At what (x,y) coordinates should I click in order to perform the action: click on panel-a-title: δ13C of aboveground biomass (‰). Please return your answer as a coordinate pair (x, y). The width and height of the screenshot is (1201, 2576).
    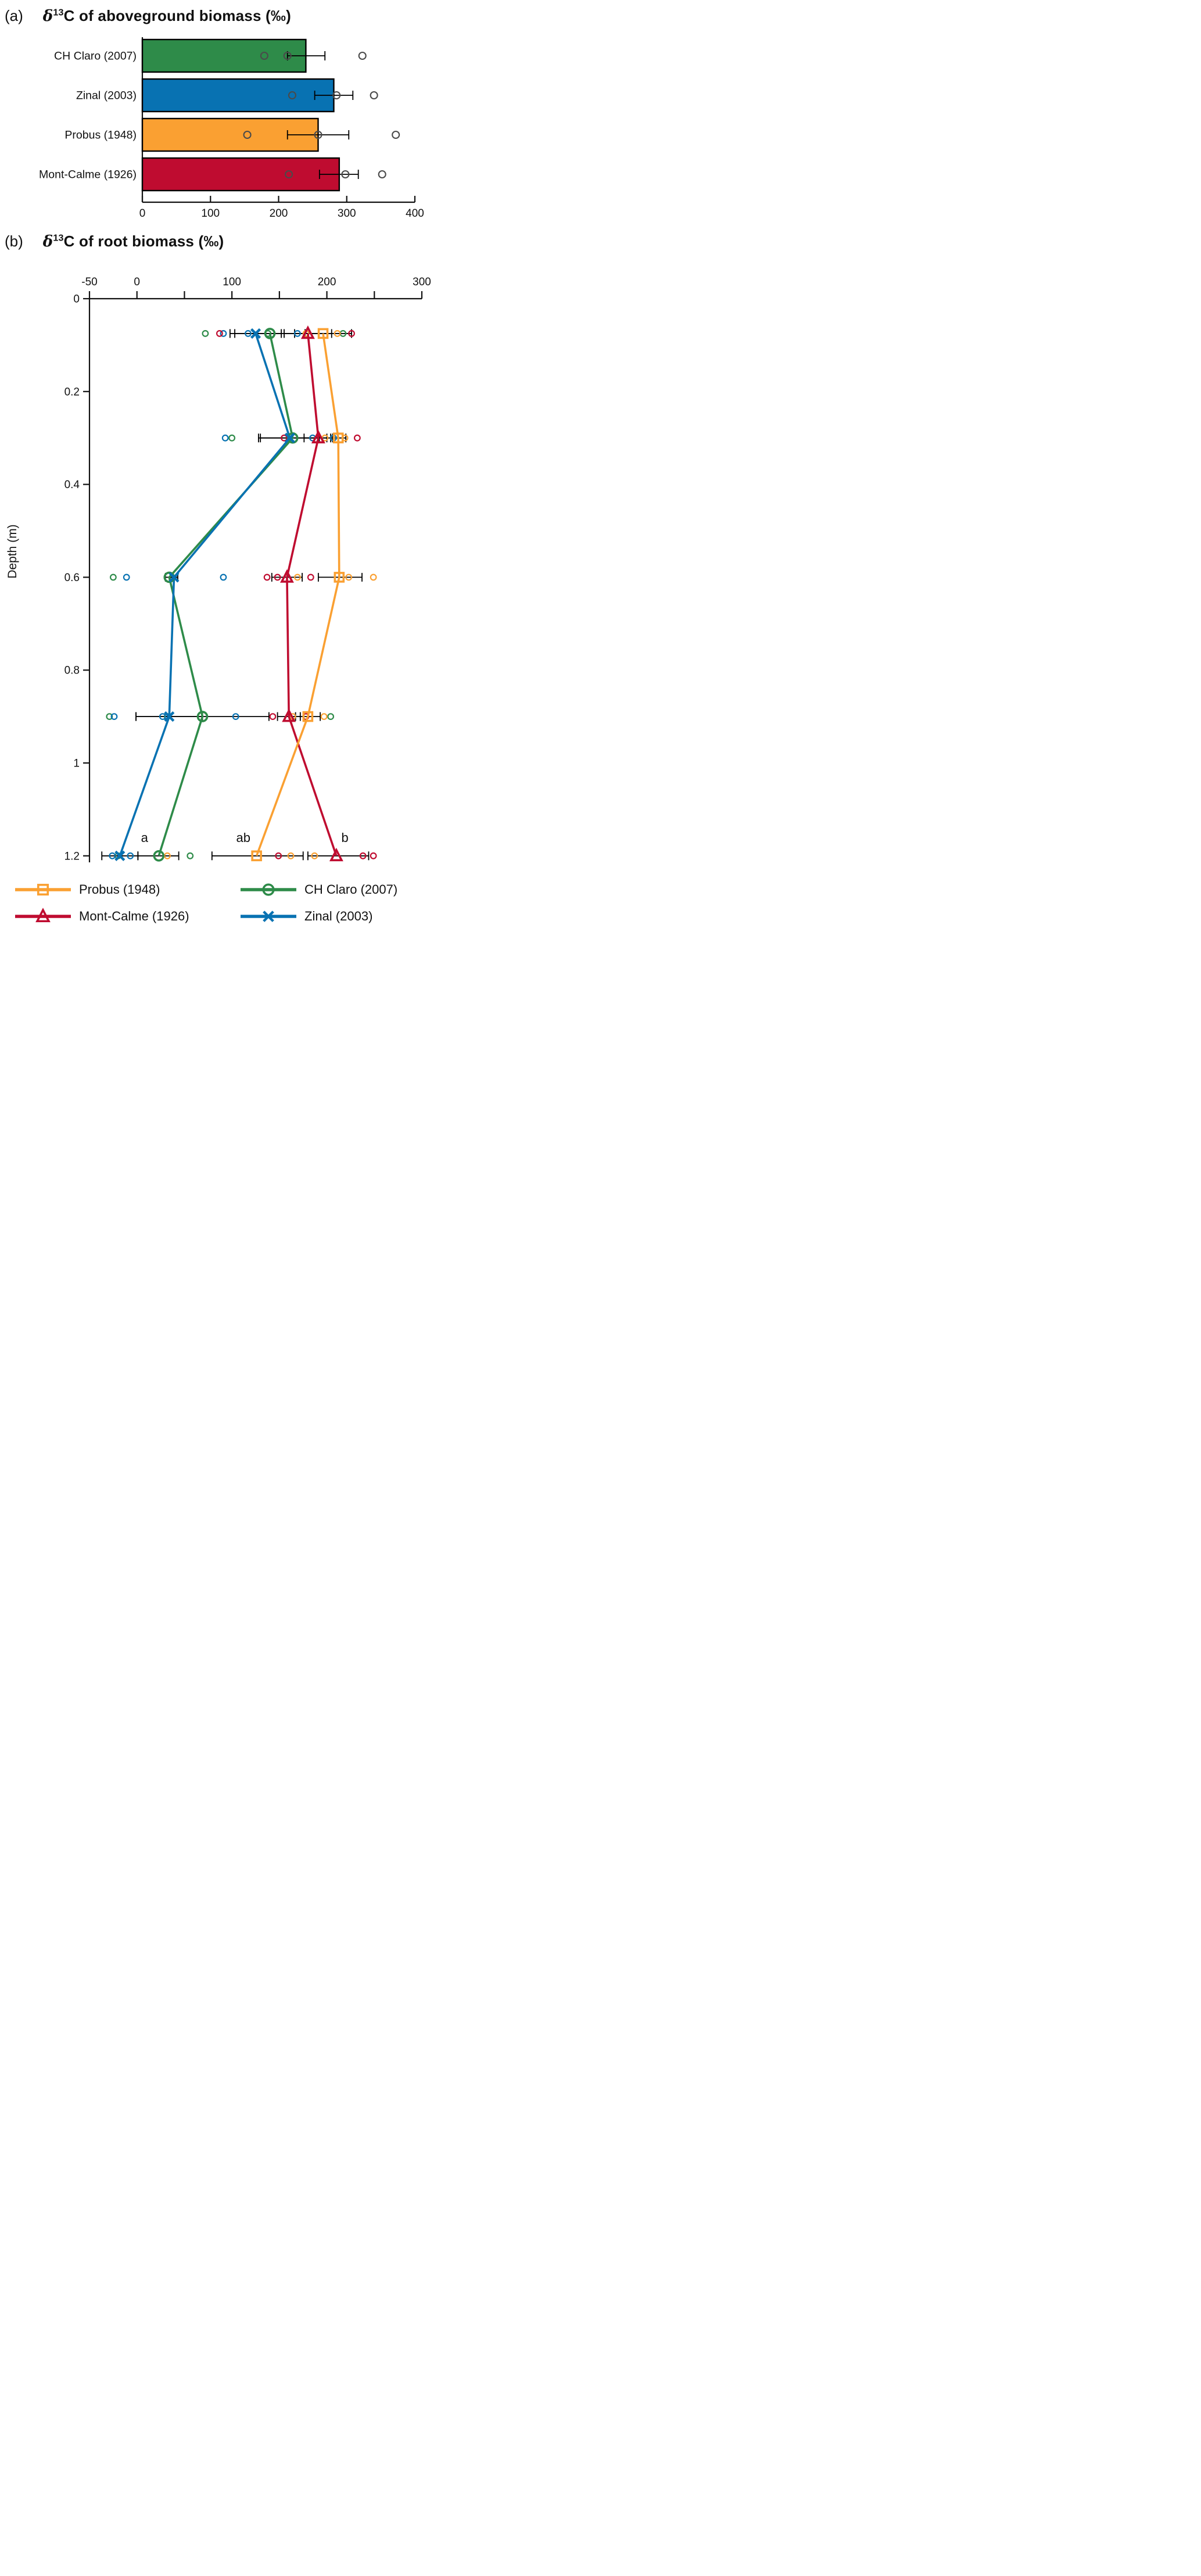
    Looking at the image, I should click on (167, 16).